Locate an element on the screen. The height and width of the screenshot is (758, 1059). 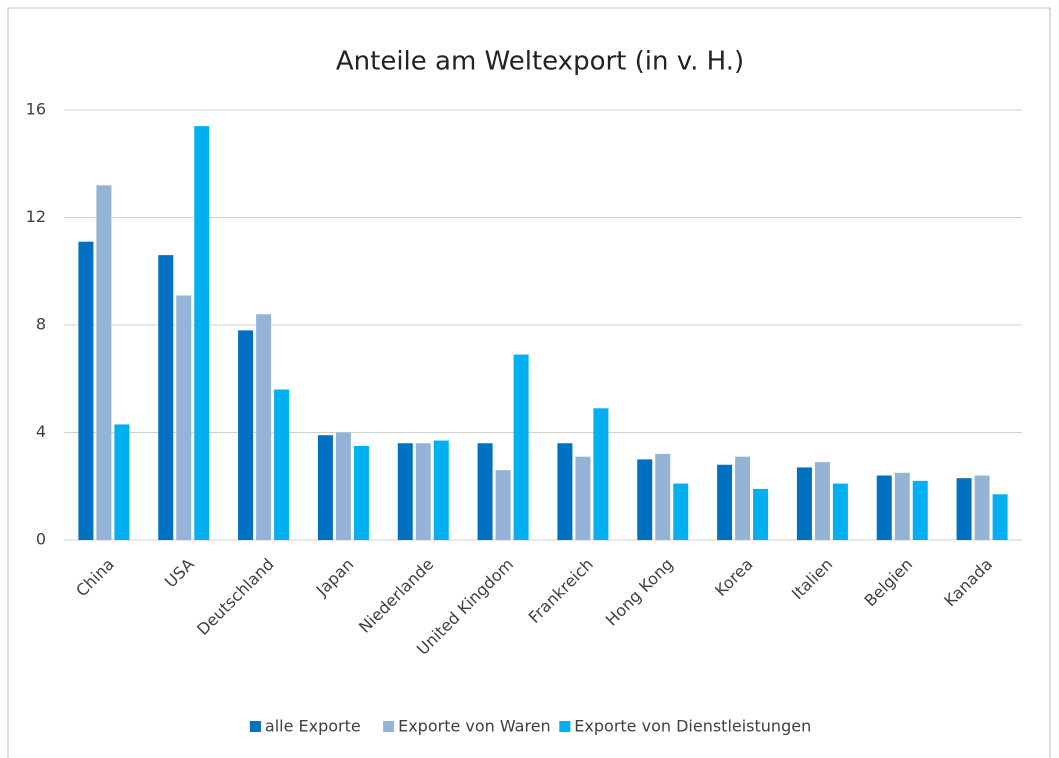
y-tick-label: 4 is located at coordinates (41, 431).